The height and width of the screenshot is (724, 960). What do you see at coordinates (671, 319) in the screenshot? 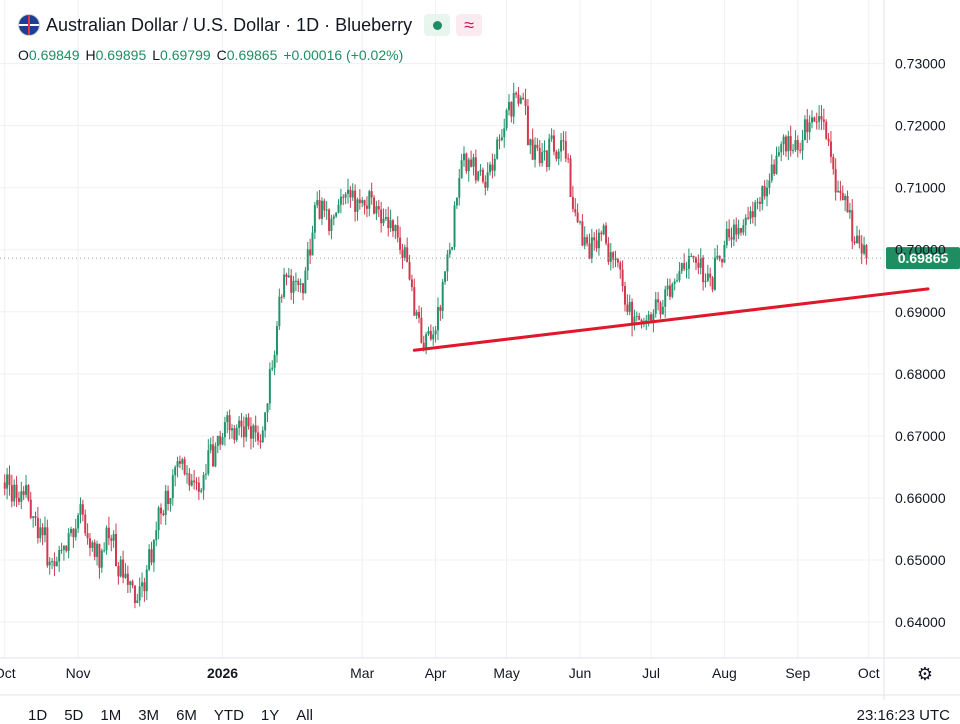
I see `support-trendline` at bounding box center [671, 319].